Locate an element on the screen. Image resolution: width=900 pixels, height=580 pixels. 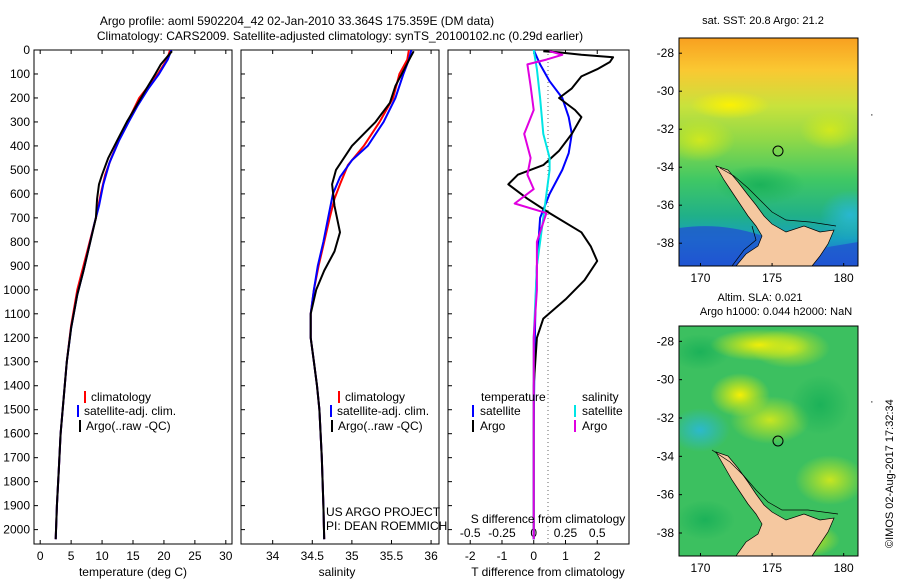
temperature-lines is located at coordinates (113, 295).